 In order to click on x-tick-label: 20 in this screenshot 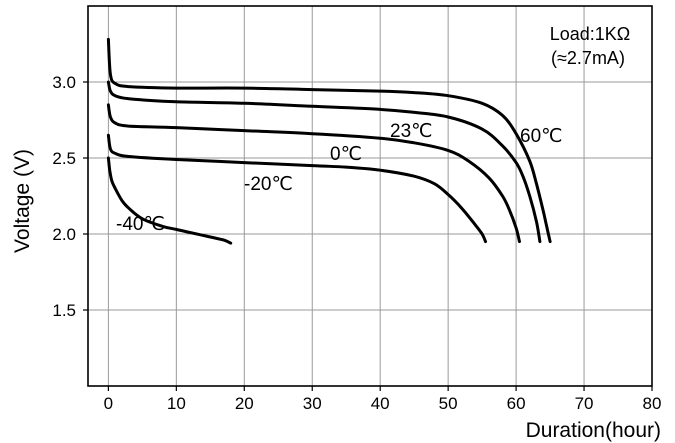, I will do `click(244, 403)`.